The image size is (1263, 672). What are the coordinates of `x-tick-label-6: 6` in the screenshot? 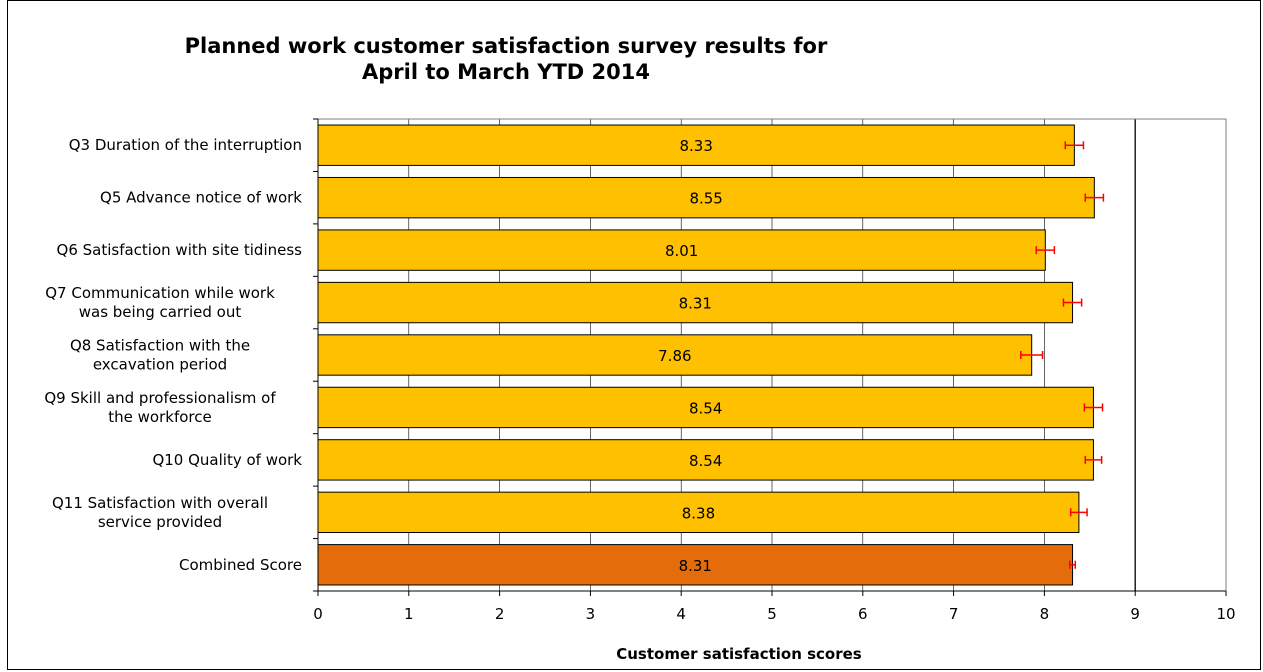 It's located at (863, 614).